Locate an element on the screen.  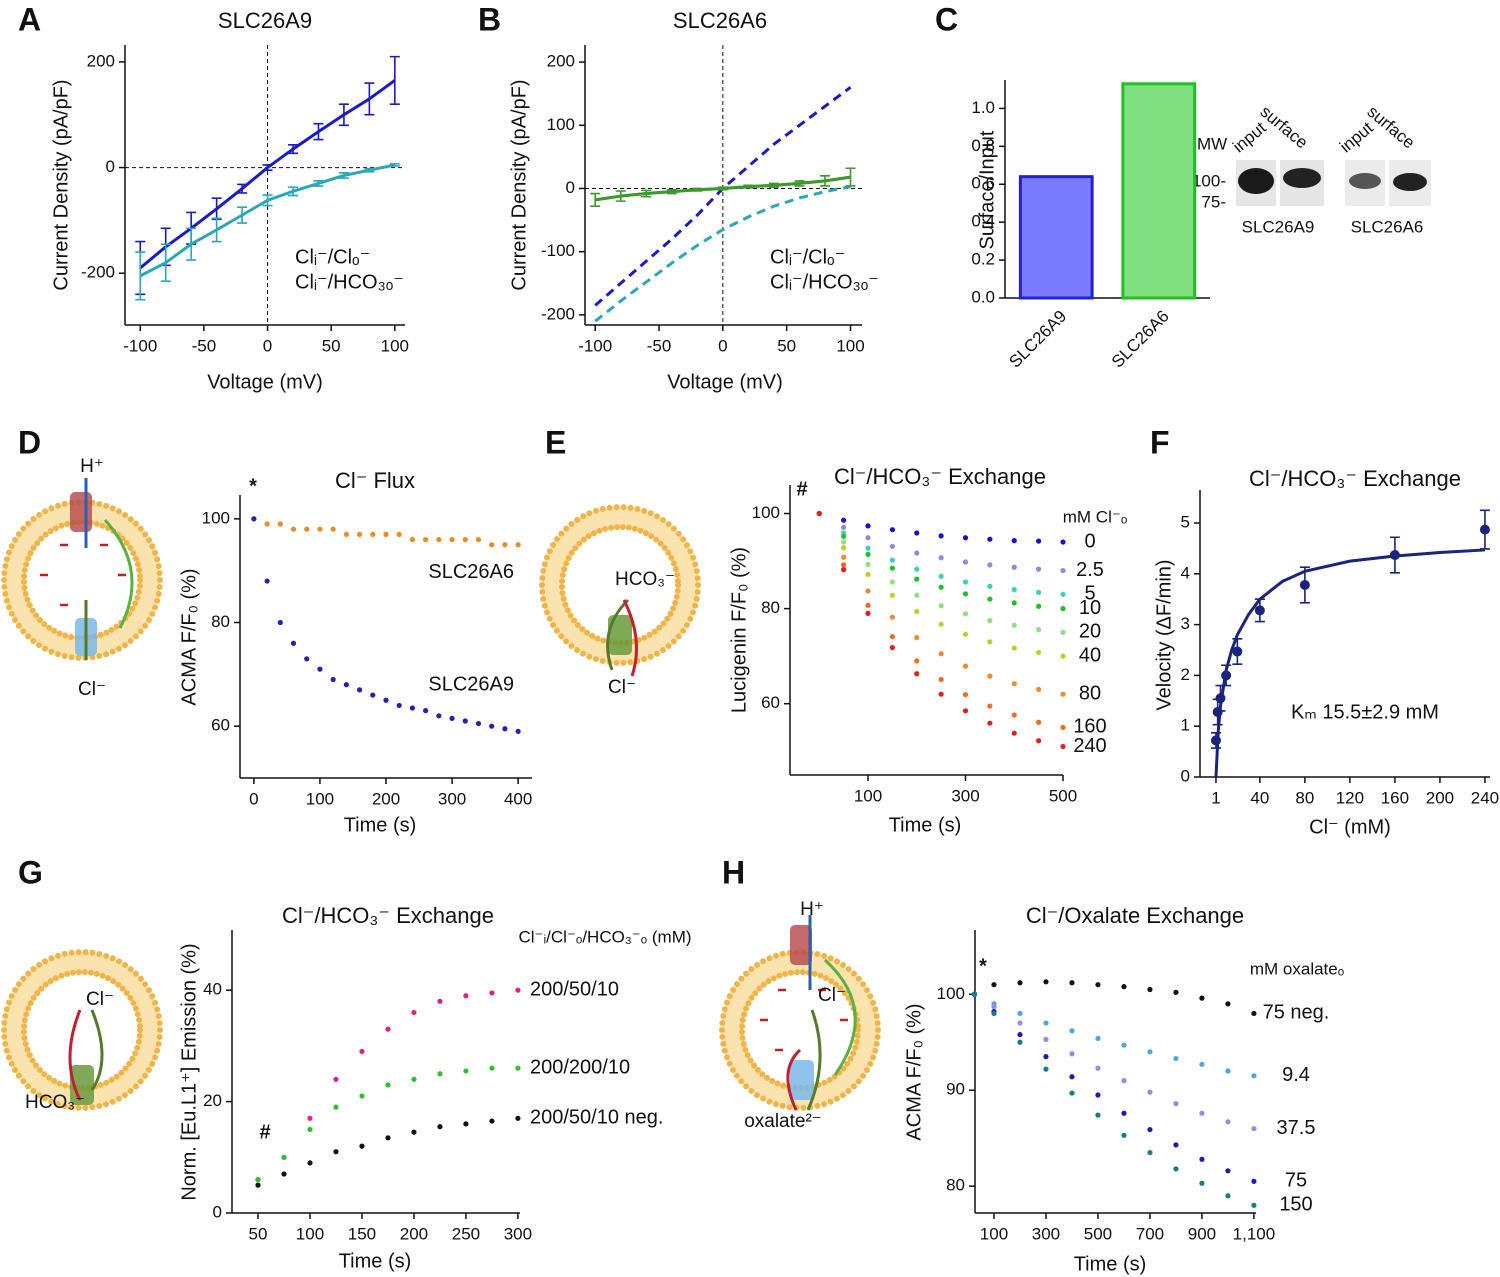
y-tick-label: 5 is located at coordinates (1185, 522).